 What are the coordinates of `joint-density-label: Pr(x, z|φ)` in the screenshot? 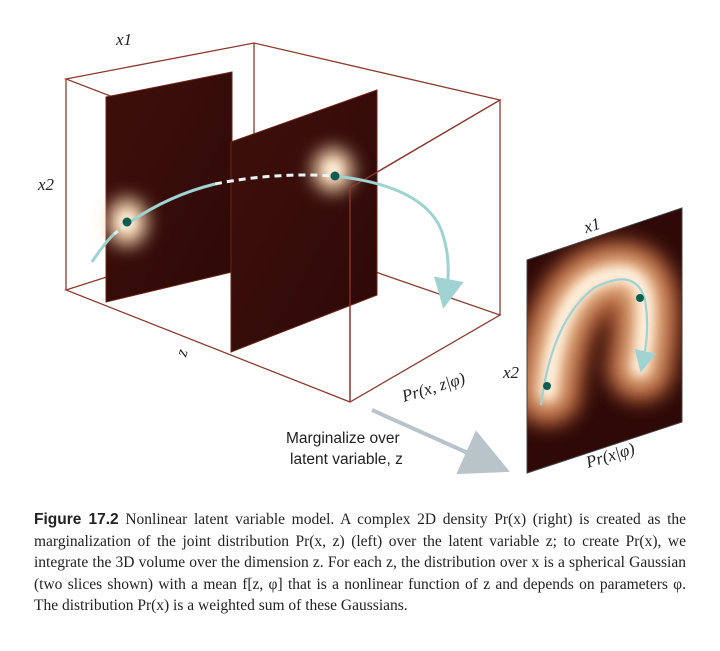 It's located at (433, 388).